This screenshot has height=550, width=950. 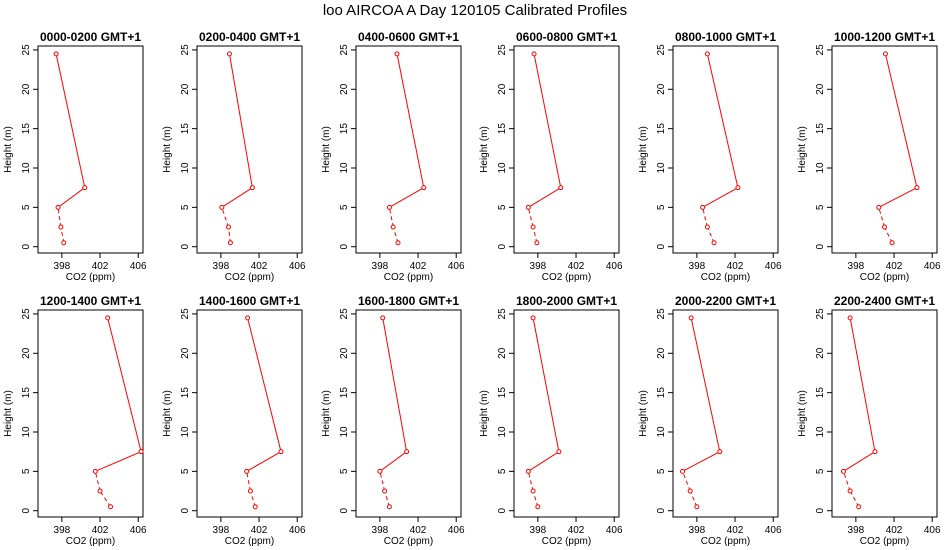 I want to click on panel-title: 1800-2000 GMT+1, so click(x=566, y=301).